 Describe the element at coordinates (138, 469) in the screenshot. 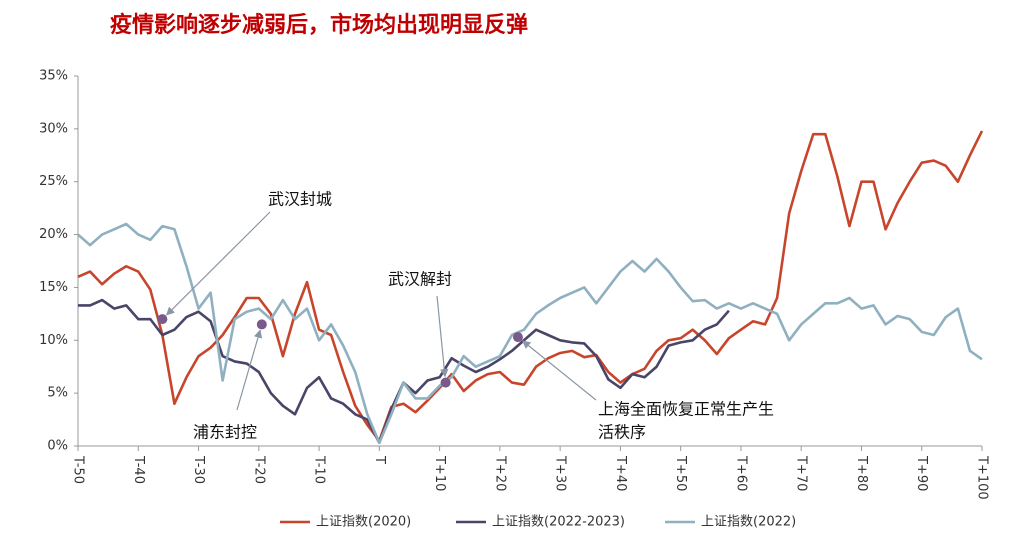

I see `x-tick-label: T-40` at that location.